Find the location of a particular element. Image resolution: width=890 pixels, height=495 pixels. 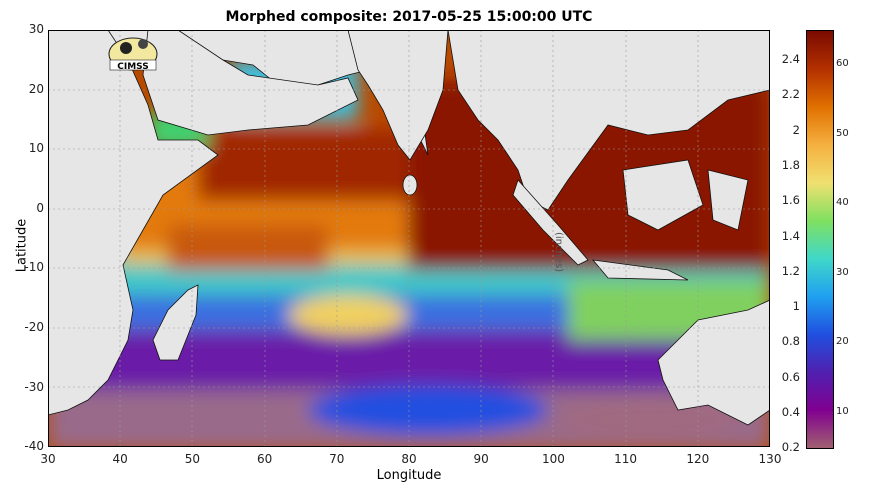

colorbar-left-tick: 1.2 is located at coordinates (790, 270).